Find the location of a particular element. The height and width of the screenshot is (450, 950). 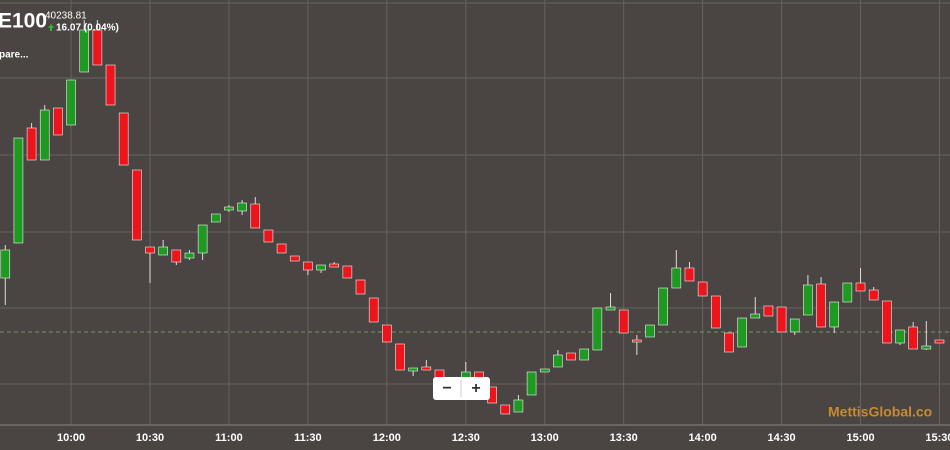

up-arrow is located at coordinates (51, 27).